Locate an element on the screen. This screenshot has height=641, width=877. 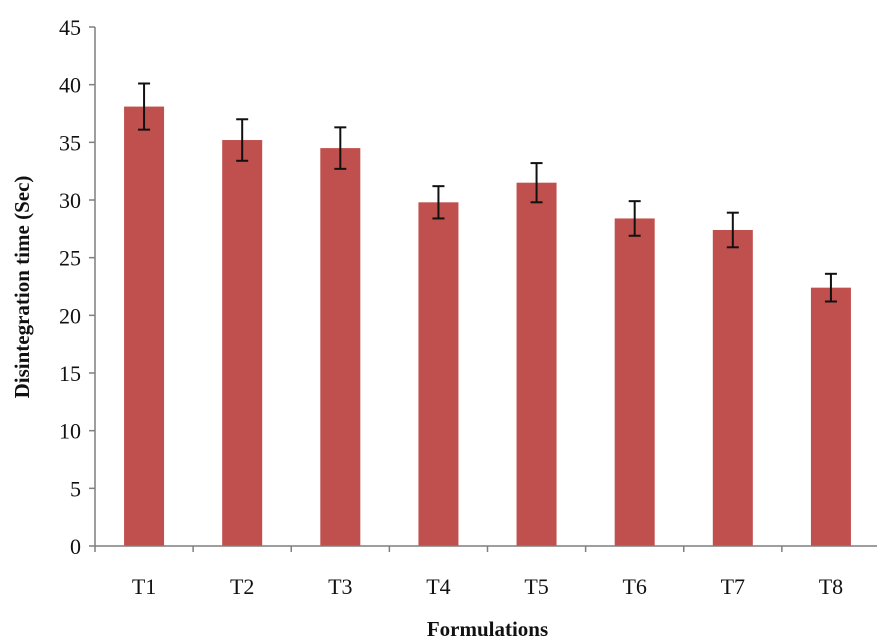
x-tick-label: T6 is located at coordinates (634, 586).